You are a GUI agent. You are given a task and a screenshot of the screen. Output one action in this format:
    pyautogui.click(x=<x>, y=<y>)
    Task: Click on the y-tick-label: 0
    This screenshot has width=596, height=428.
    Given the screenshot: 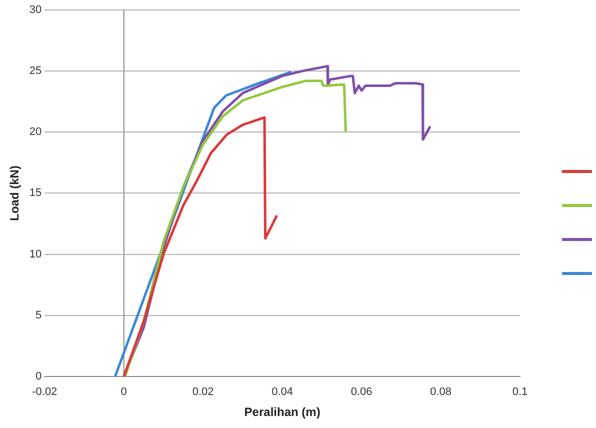 What is the action you would take?
    pyautogui.click(x=39, y=376)
    